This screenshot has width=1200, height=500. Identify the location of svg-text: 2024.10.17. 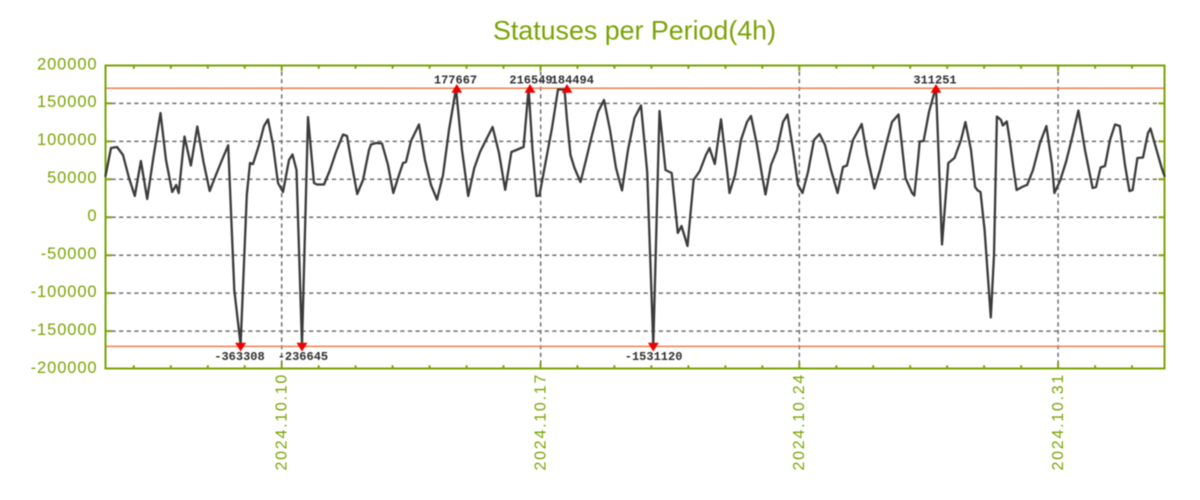
(540, 422).